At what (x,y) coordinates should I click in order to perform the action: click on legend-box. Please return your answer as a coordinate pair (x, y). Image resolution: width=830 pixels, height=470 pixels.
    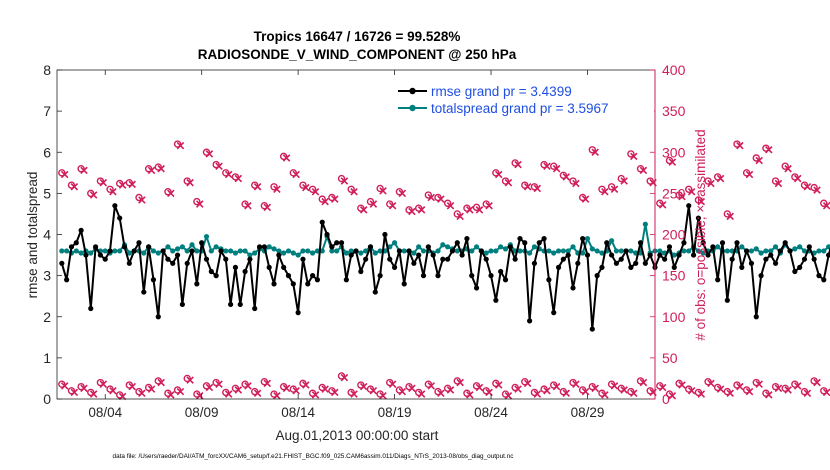
    Looking at the image, I should click on (523, 99).